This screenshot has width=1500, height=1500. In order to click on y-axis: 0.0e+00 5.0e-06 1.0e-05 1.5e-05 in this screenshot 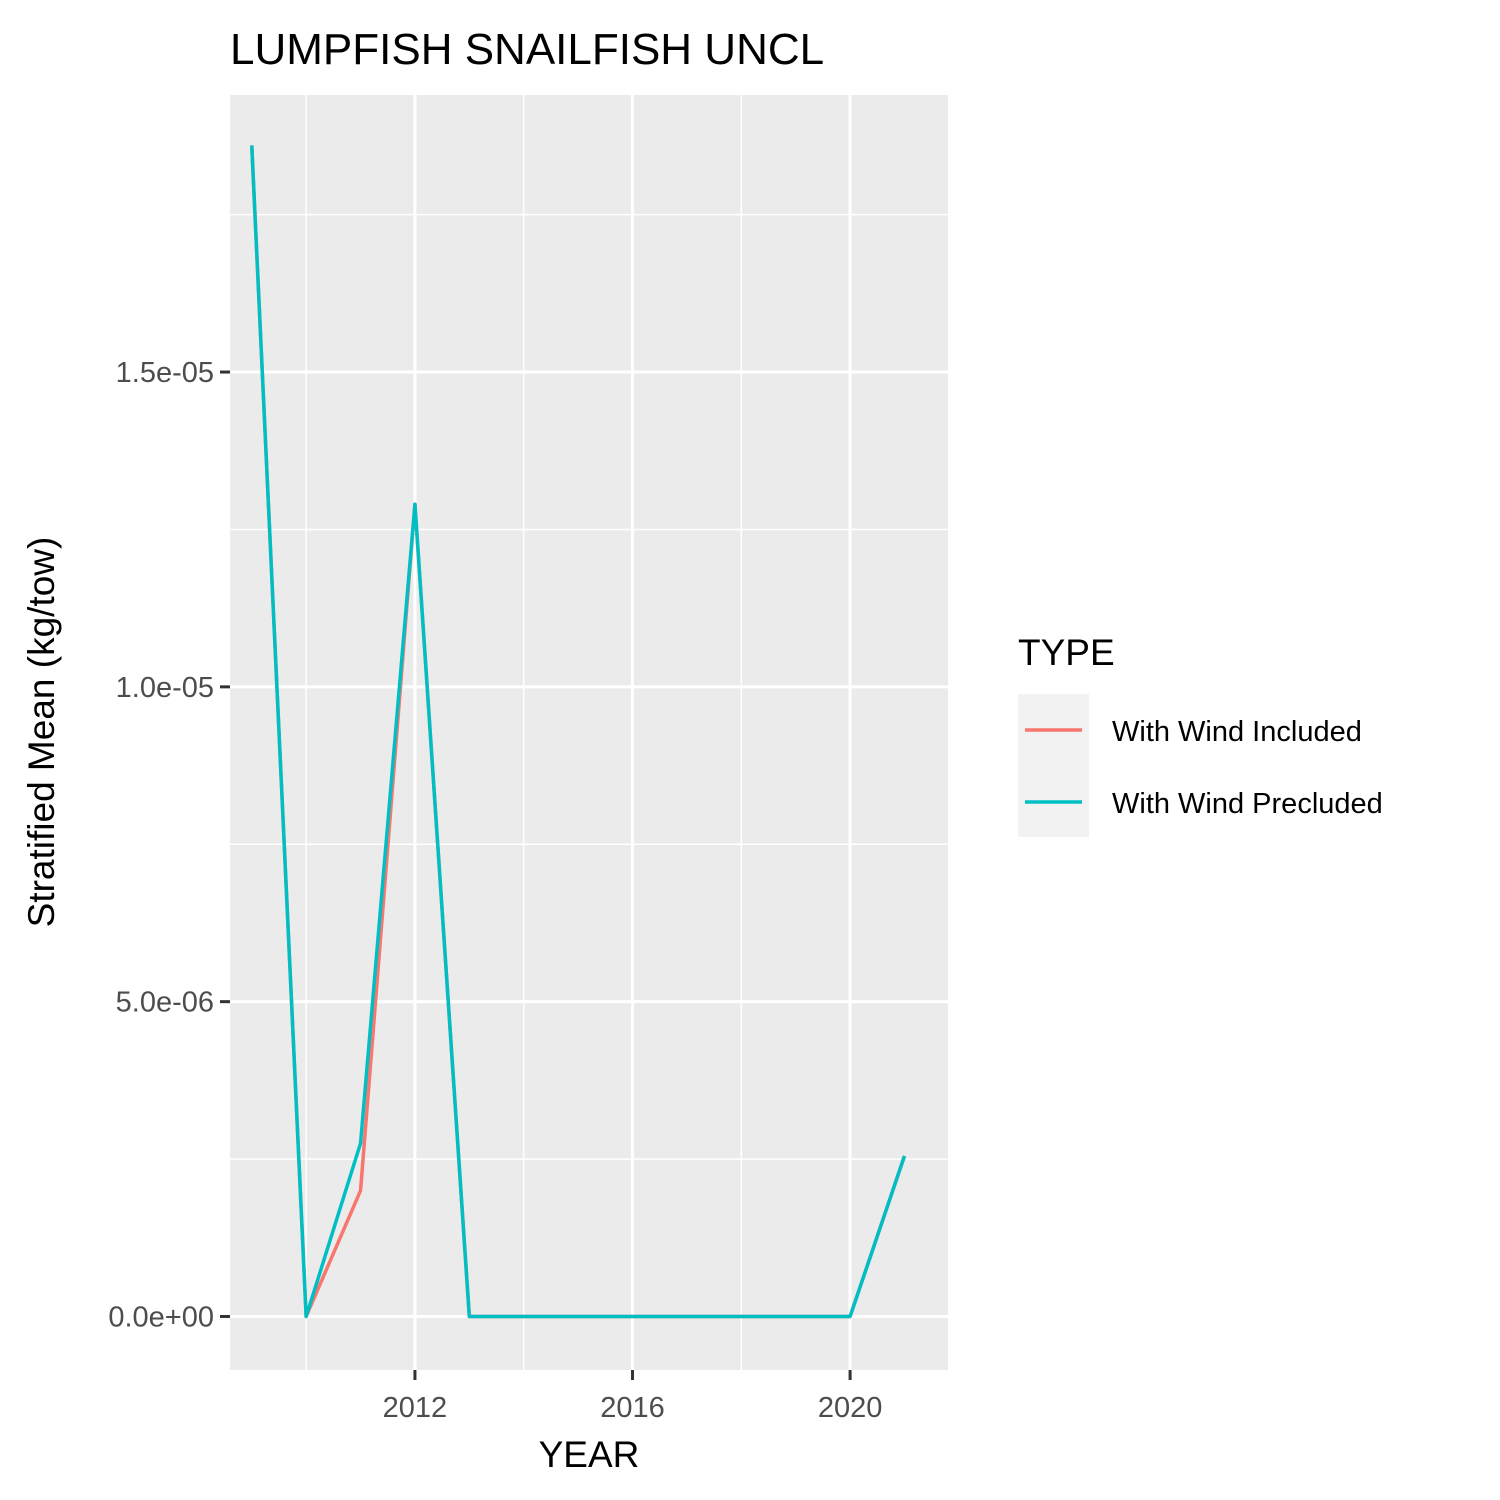, I will do `click(169, 845)`.